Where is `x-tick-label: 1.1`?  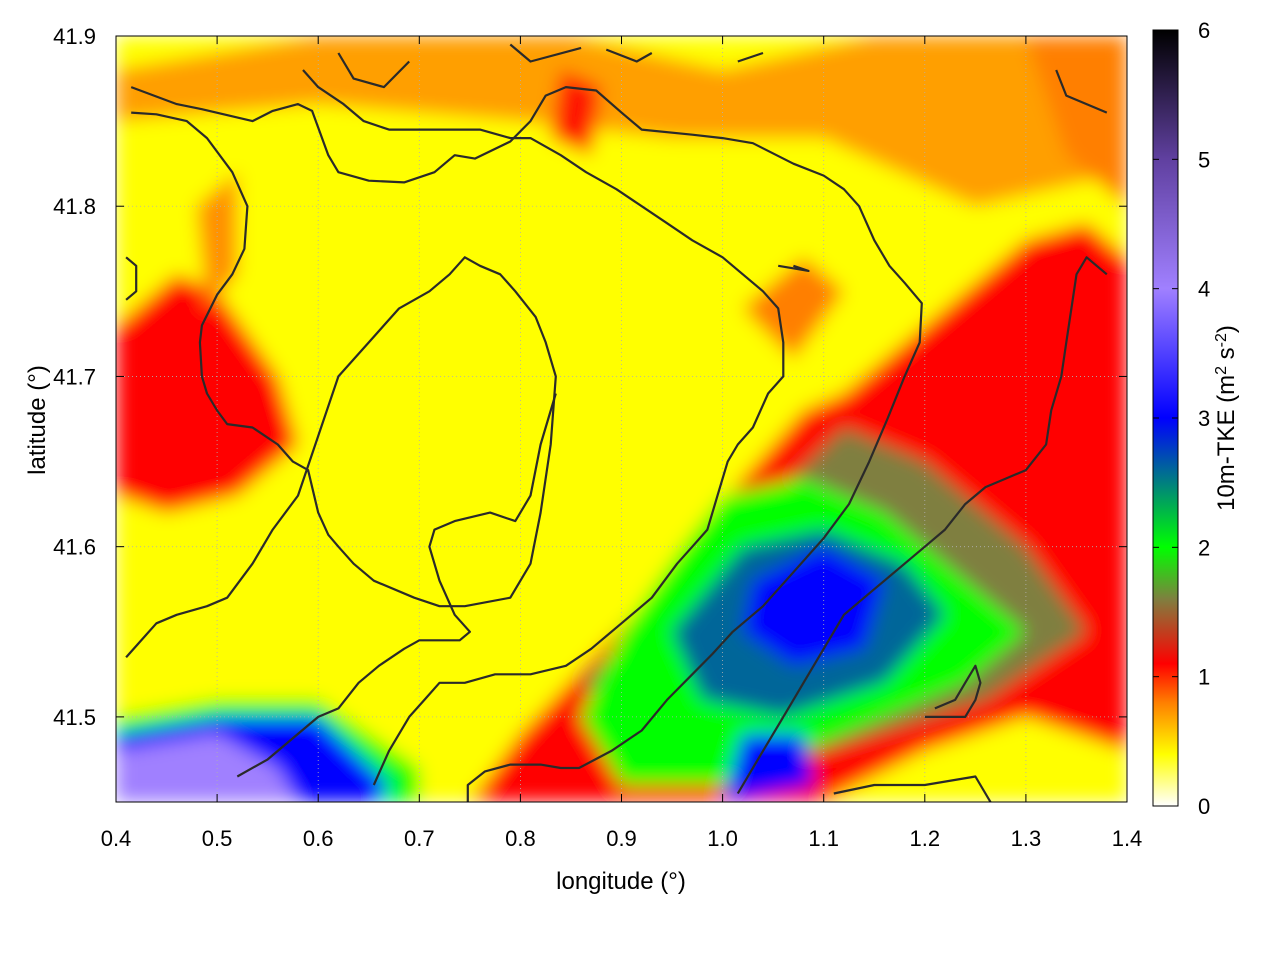
x-tick-label: 1.1 is located at coordinates (823, 838).